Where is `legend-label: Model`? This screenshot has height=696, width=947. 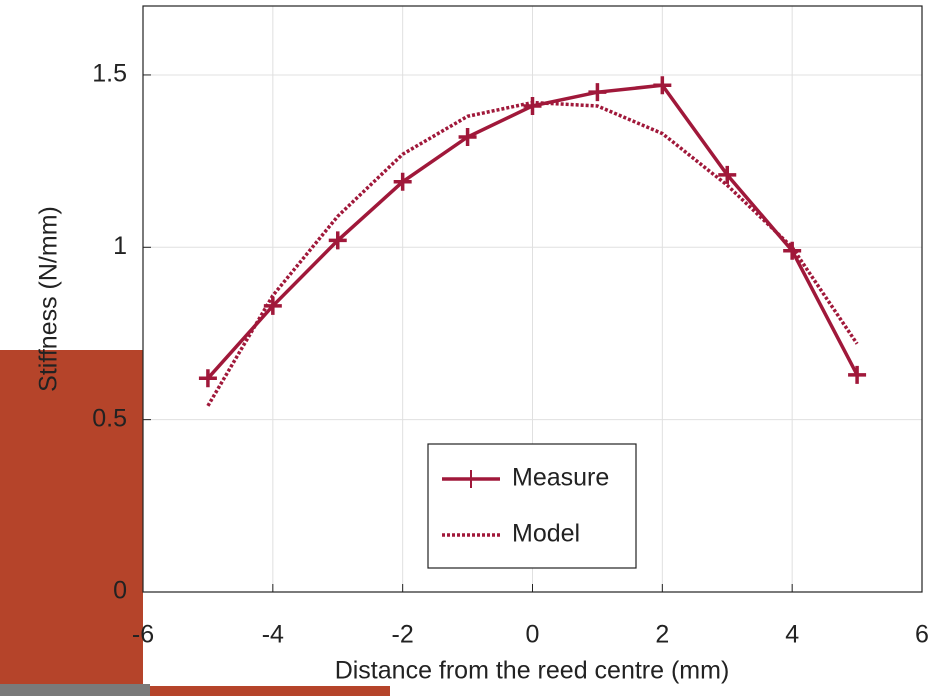 legend-label: Model is located at coordinates (546, 534).